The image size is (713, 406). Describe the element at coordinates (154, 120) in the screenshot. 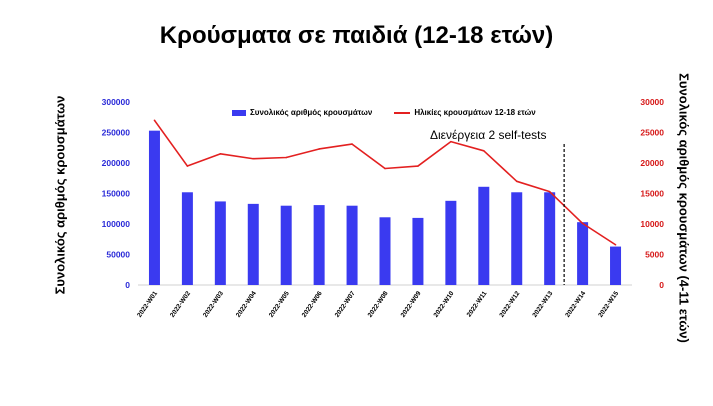

I see `line-point-2022-W01` at that location.